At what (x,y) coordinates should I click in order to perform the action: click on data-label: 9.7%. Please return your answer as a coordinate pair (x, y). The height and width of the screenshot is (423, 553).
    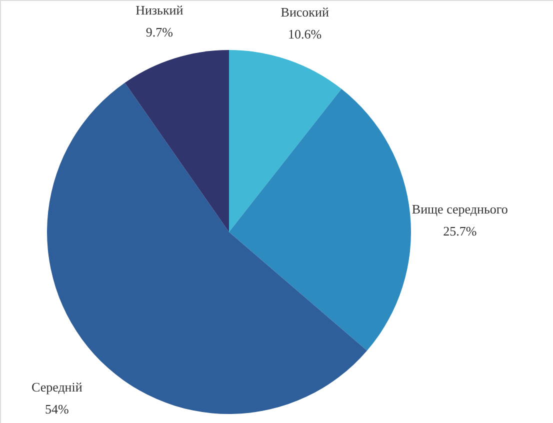
    Looking at the image, I should click on (160, 32).